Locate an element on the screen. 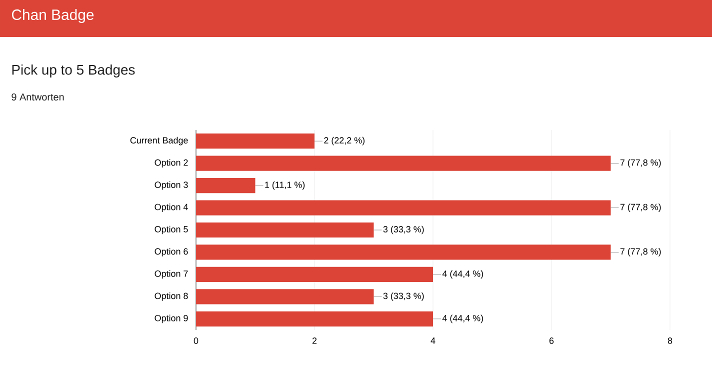 The image size is (712, 385). y-tick-label: Option 7 is located at coordinates (171, 274).